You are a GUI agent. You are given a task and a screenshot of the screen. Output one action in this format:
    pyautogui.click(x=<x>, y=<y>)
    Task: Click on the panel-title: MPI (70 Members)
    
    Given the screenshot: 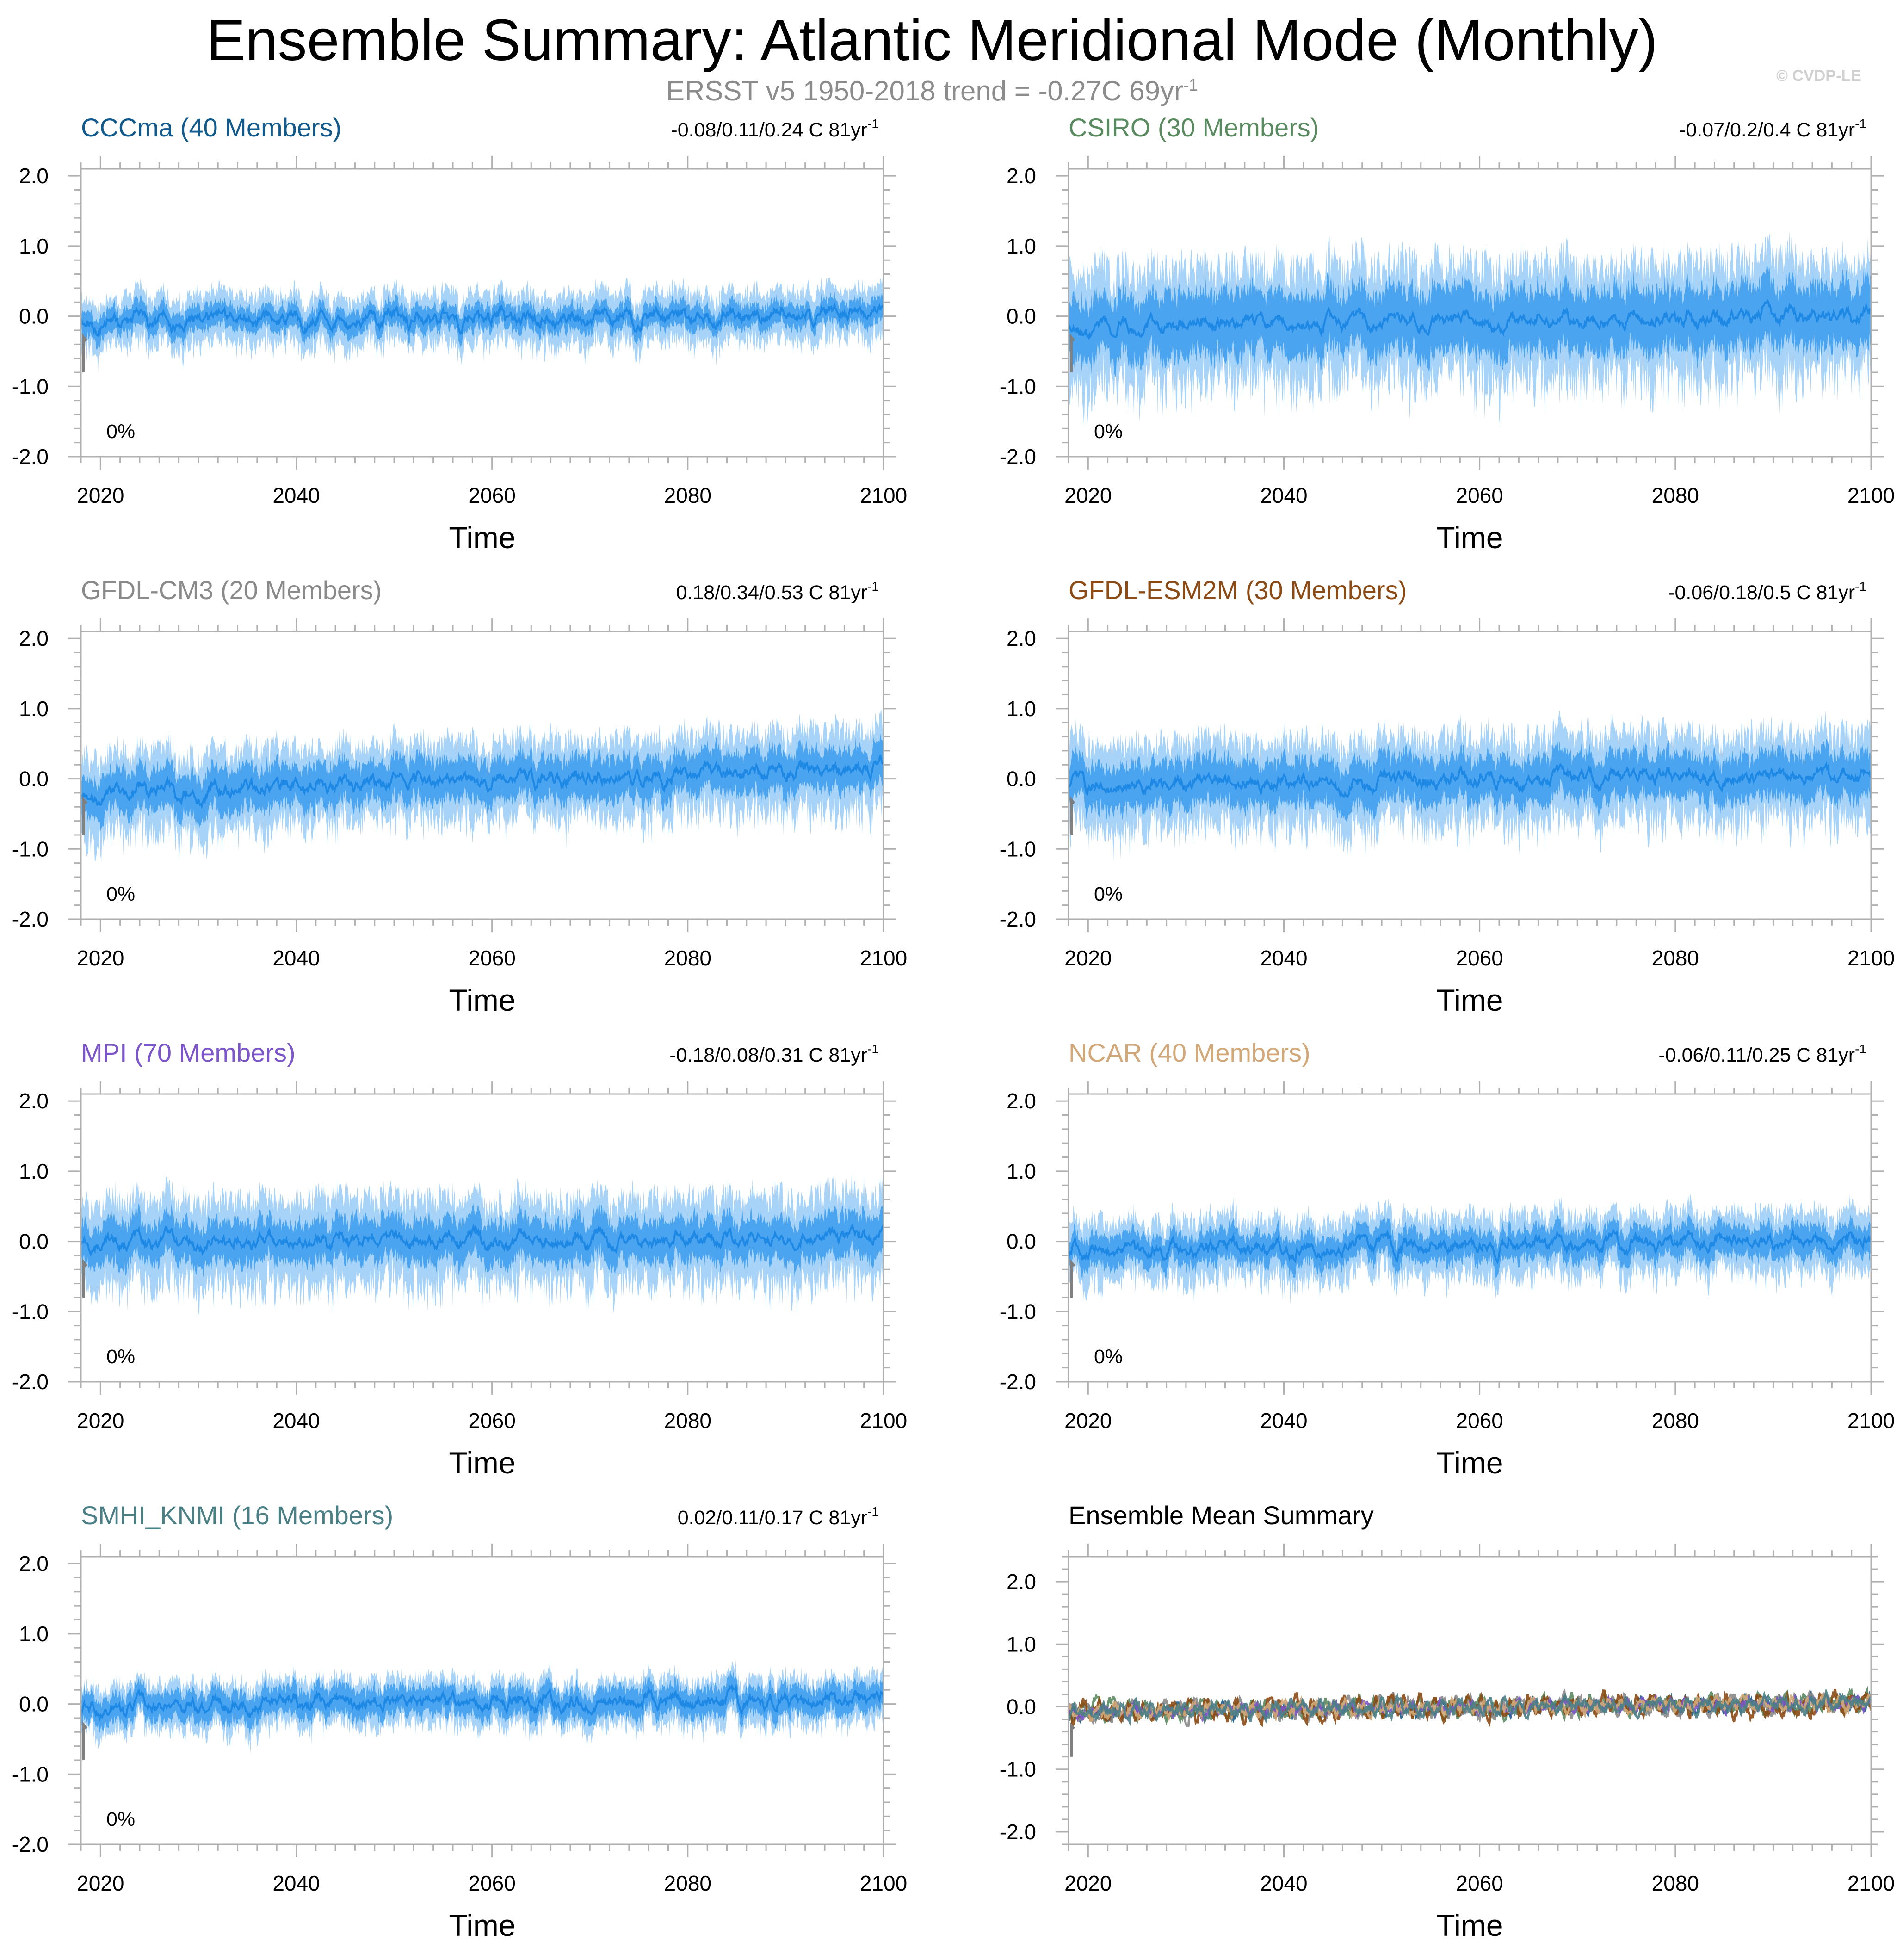 What is the action you would take?
    pyautogui.click(x=189, y=1052)
    